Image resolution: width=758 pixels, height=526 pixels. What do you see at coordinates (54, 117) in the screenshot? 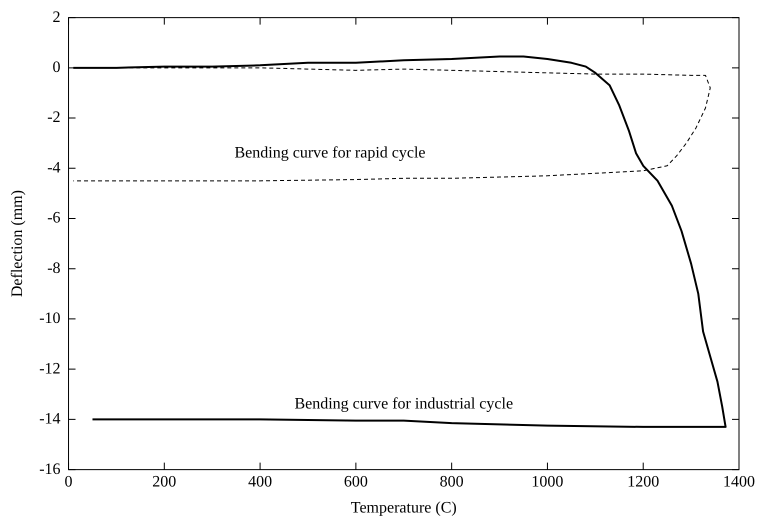
I see `y-tick-label: -2` at bounding box center [54, 117].